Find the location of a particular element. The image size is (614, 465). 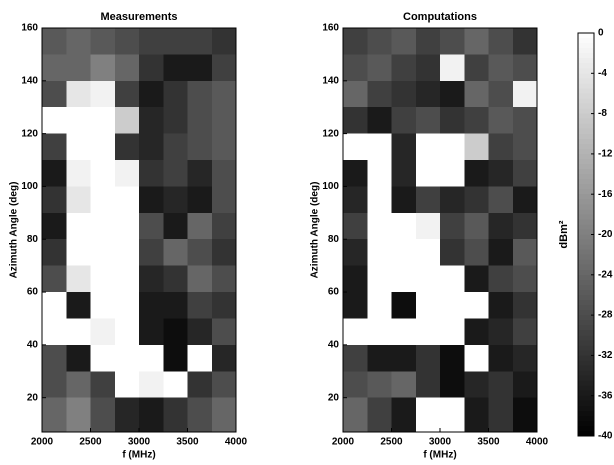

y-tick-label: 140 is located at coordinates (29, 80).